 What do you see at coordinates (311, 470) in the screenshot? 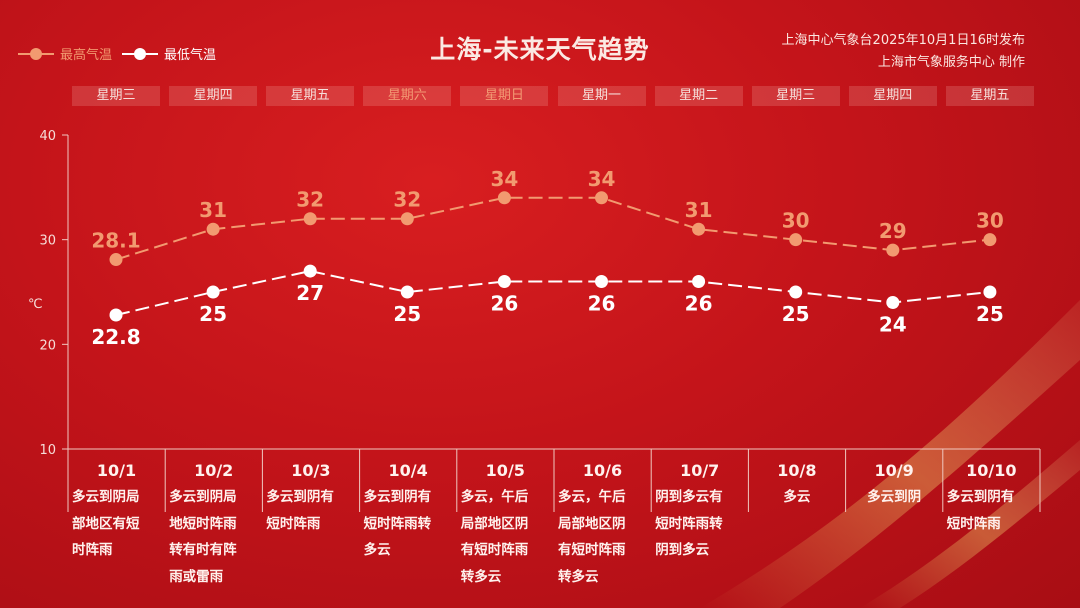
I see `date-label: 10/3` at bounding box center [311, 470].